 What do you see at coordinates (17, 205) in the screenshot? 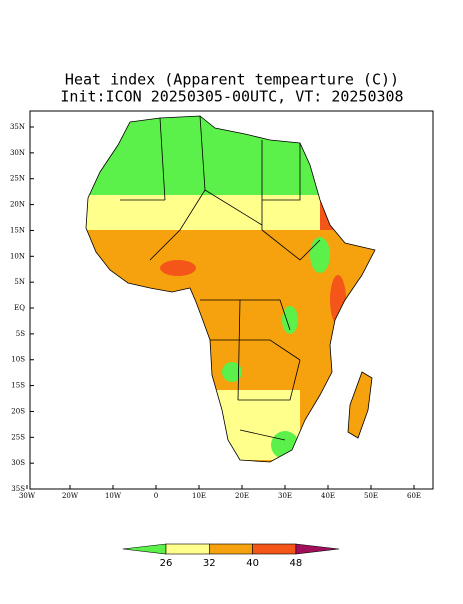
I see `lat-label: 20N` at bounding box center [17, 205].